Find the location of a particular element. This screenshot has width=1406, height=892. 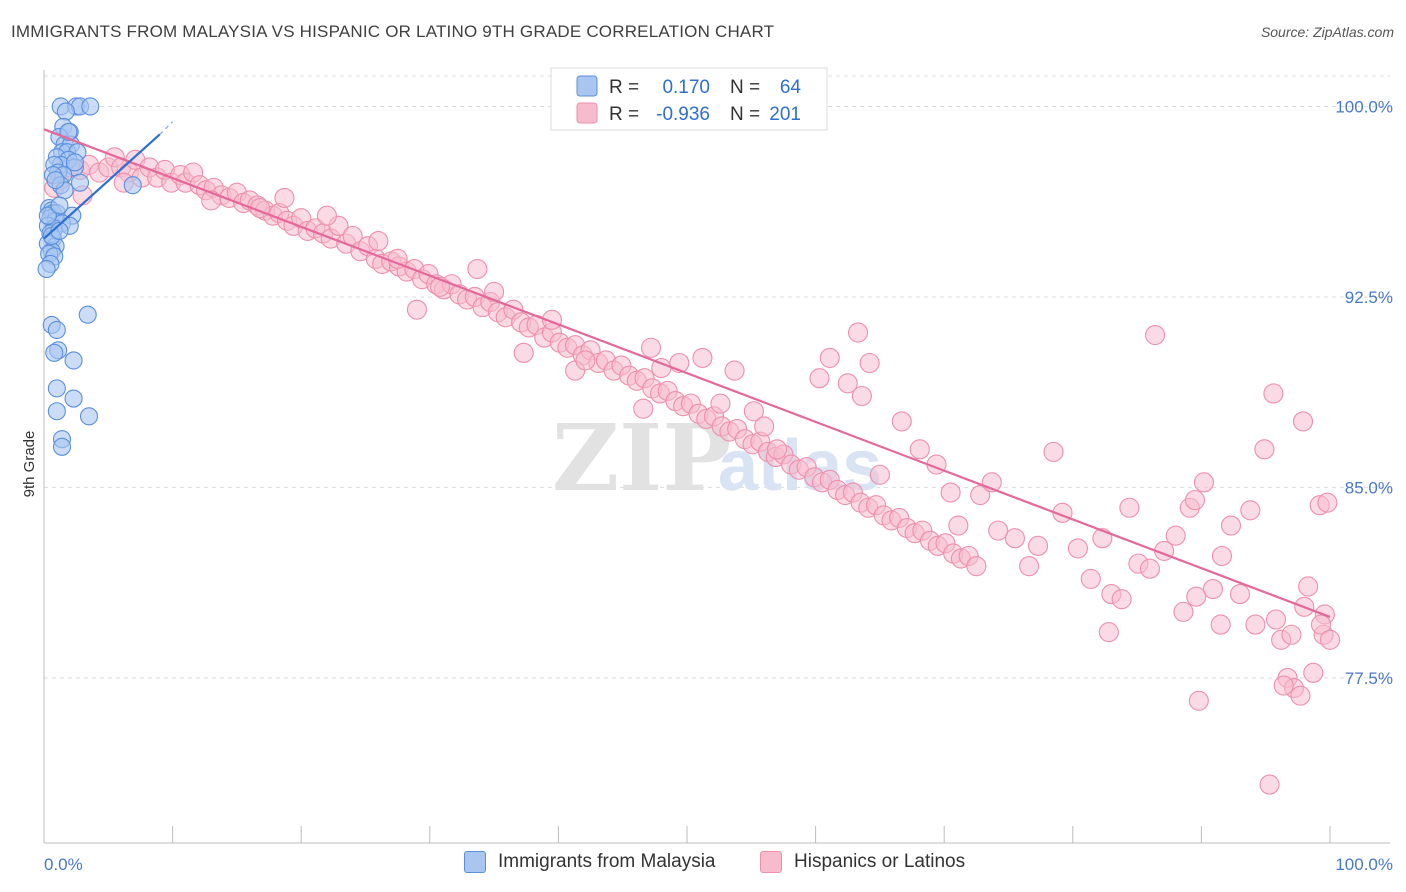

legend-r-value-1: 0.170 is located at coordinates (686, 87).